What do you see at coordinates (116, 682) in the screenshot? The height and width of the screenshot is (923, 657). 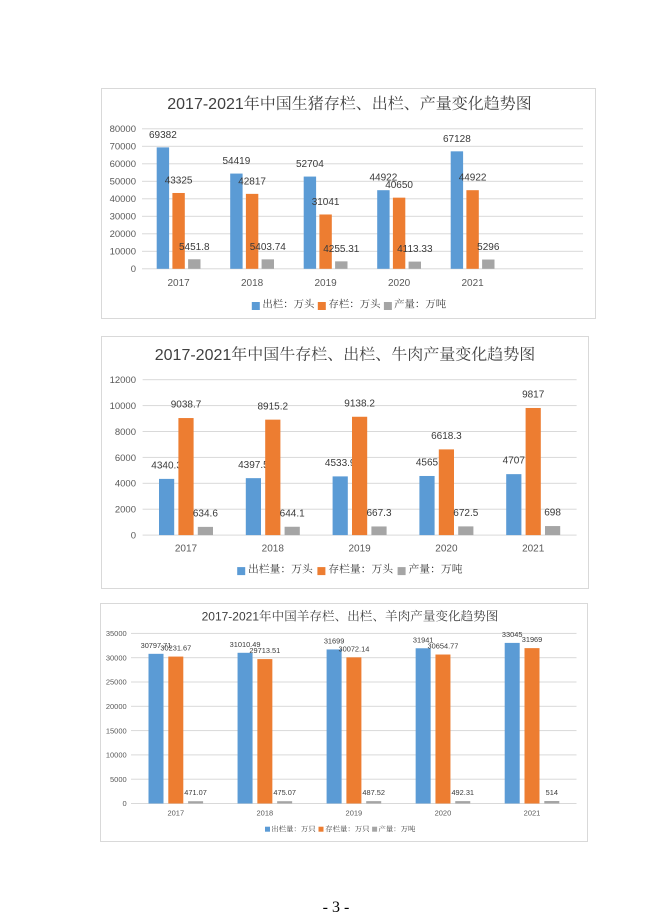 I see `svg-text: 25000` at bounding box center [116, 682].